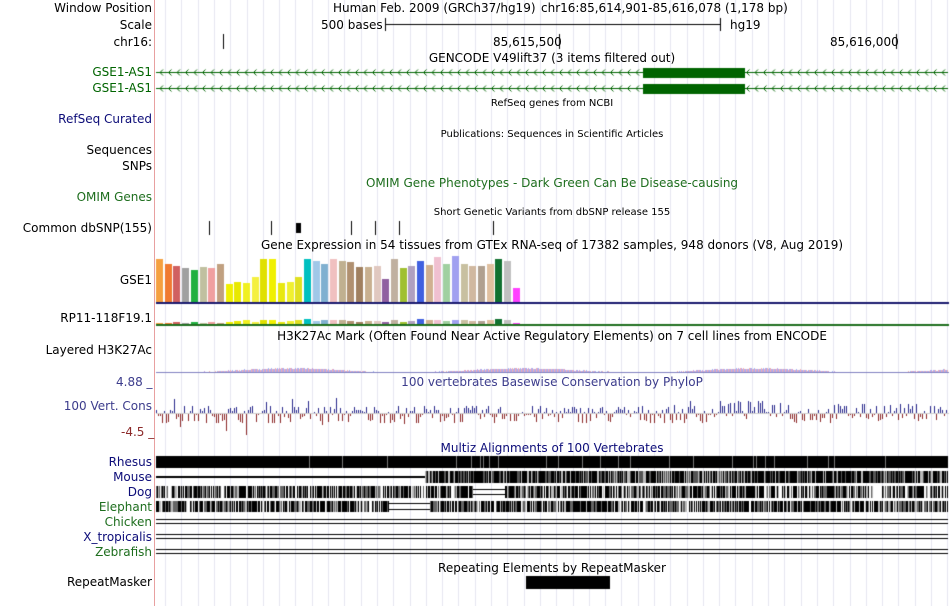 This screenshot has width=950, height=606. Describe the element at coordinates (109, 582) in the screenshot. I see `repeatmasker-label: RepeatMasker` at that location.